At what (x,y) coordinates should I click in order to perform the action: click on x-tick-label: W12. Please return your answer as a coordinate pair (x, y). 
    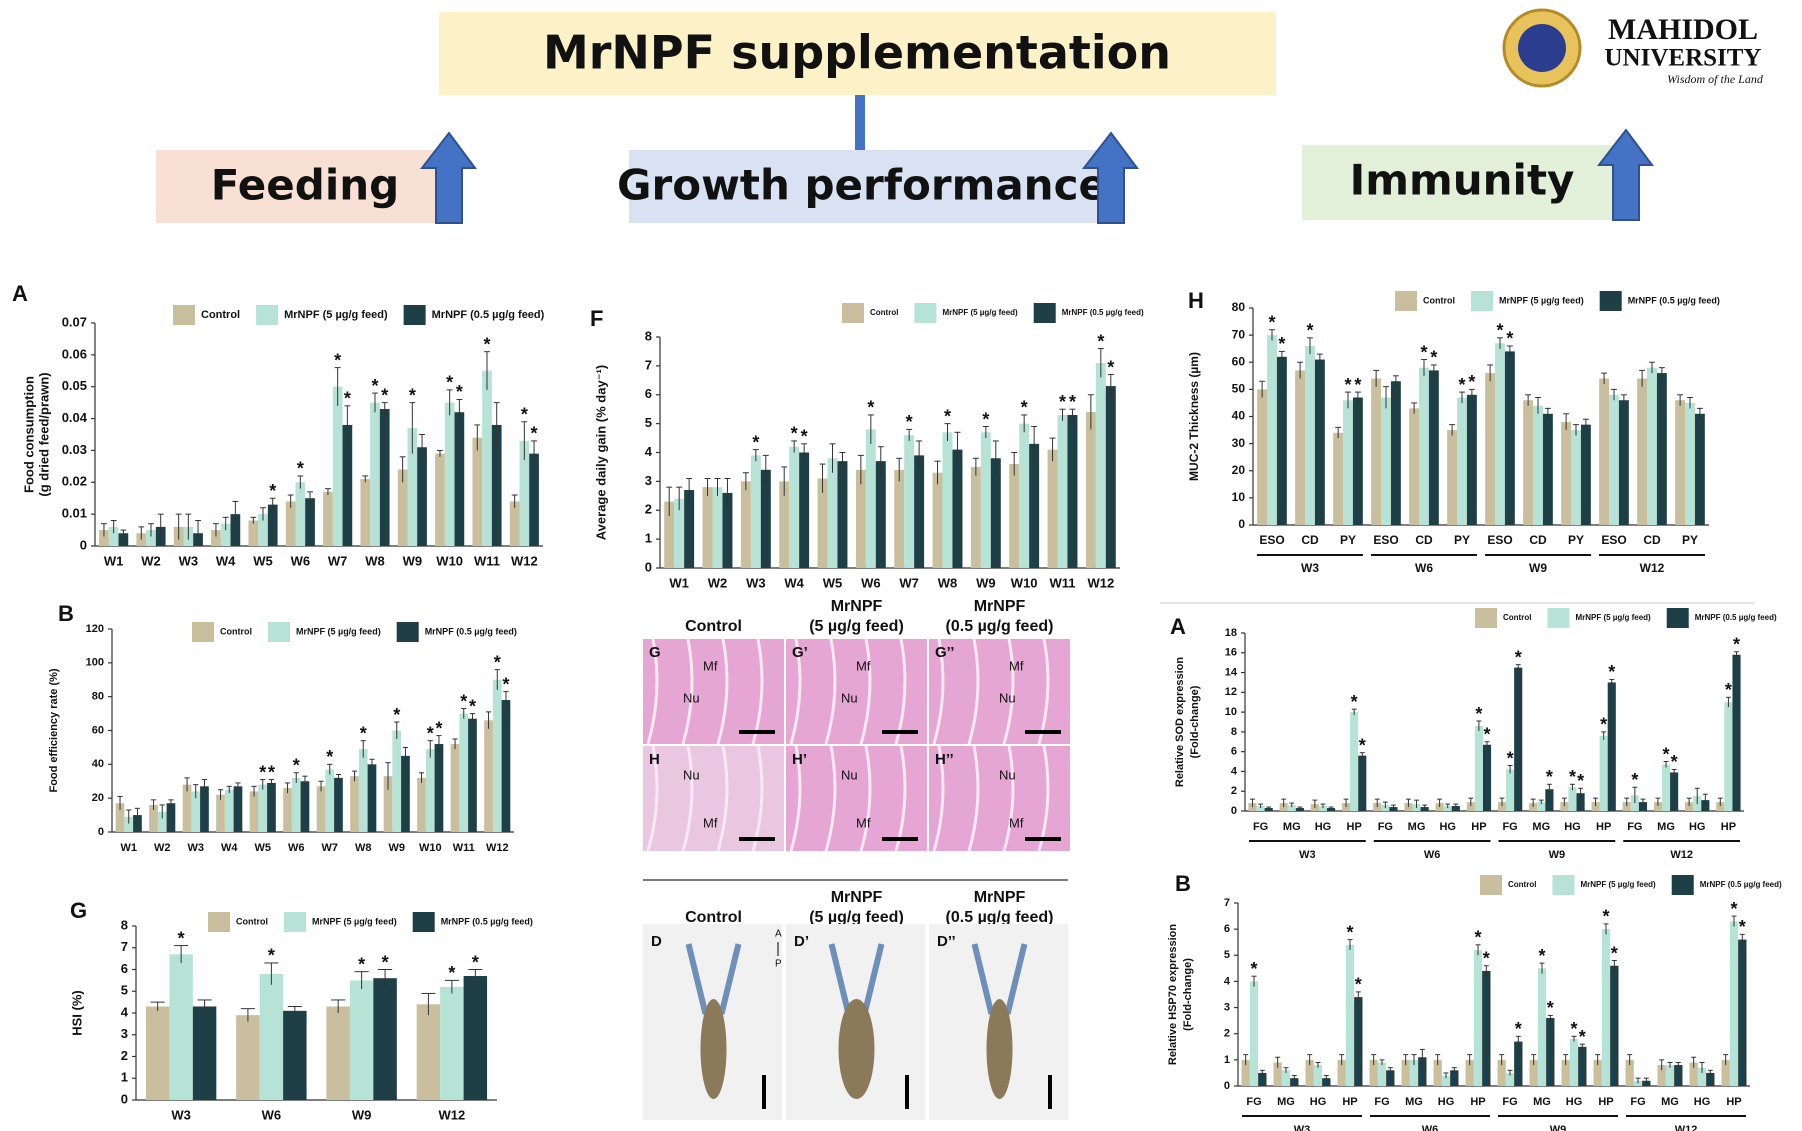
    Looking at the image, I should click on (452, 1114).